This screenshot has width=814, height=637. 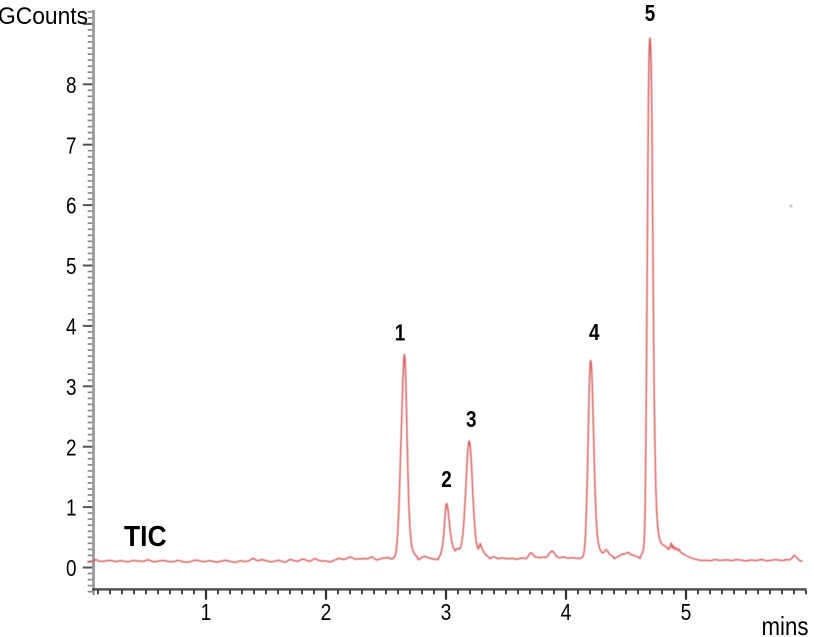 What do you see at coordinates (71, 206) in the screenshot?
I see `svg-text: 6` at bounding box center [71, 206].